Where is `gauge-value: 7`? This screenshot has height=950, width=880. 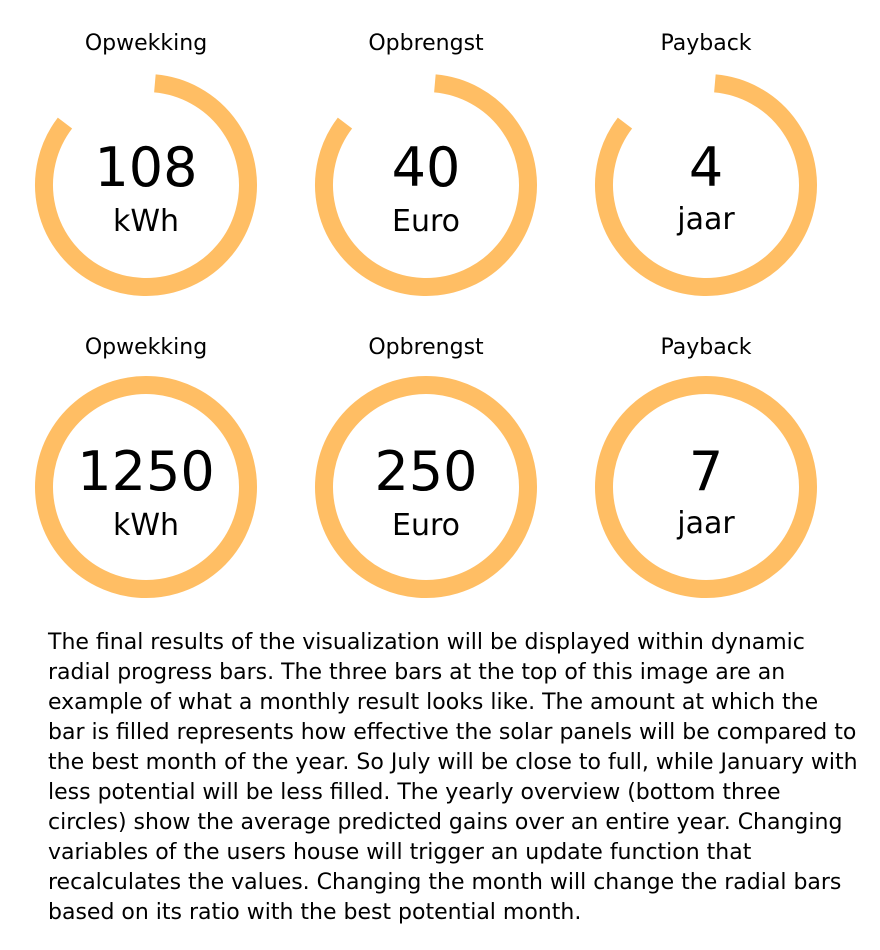
gauge-value: 7 is located at coordinates (706, 471).